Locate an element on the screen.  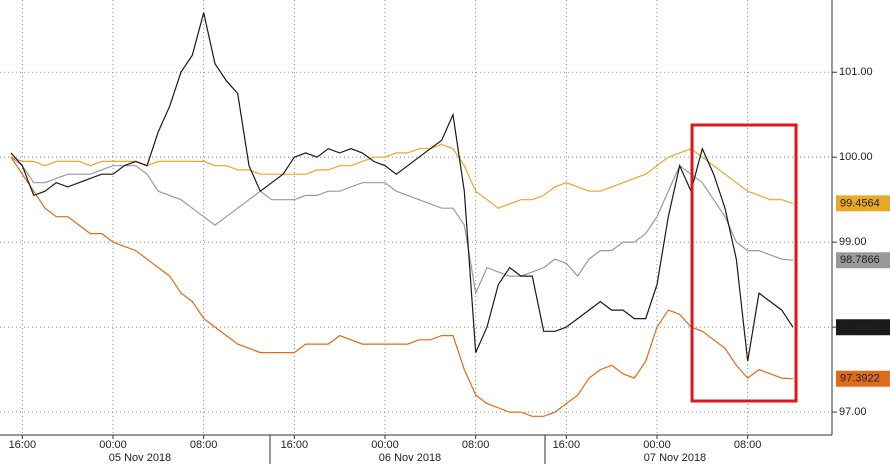
highlight-box is located at coordinates (744, 263).